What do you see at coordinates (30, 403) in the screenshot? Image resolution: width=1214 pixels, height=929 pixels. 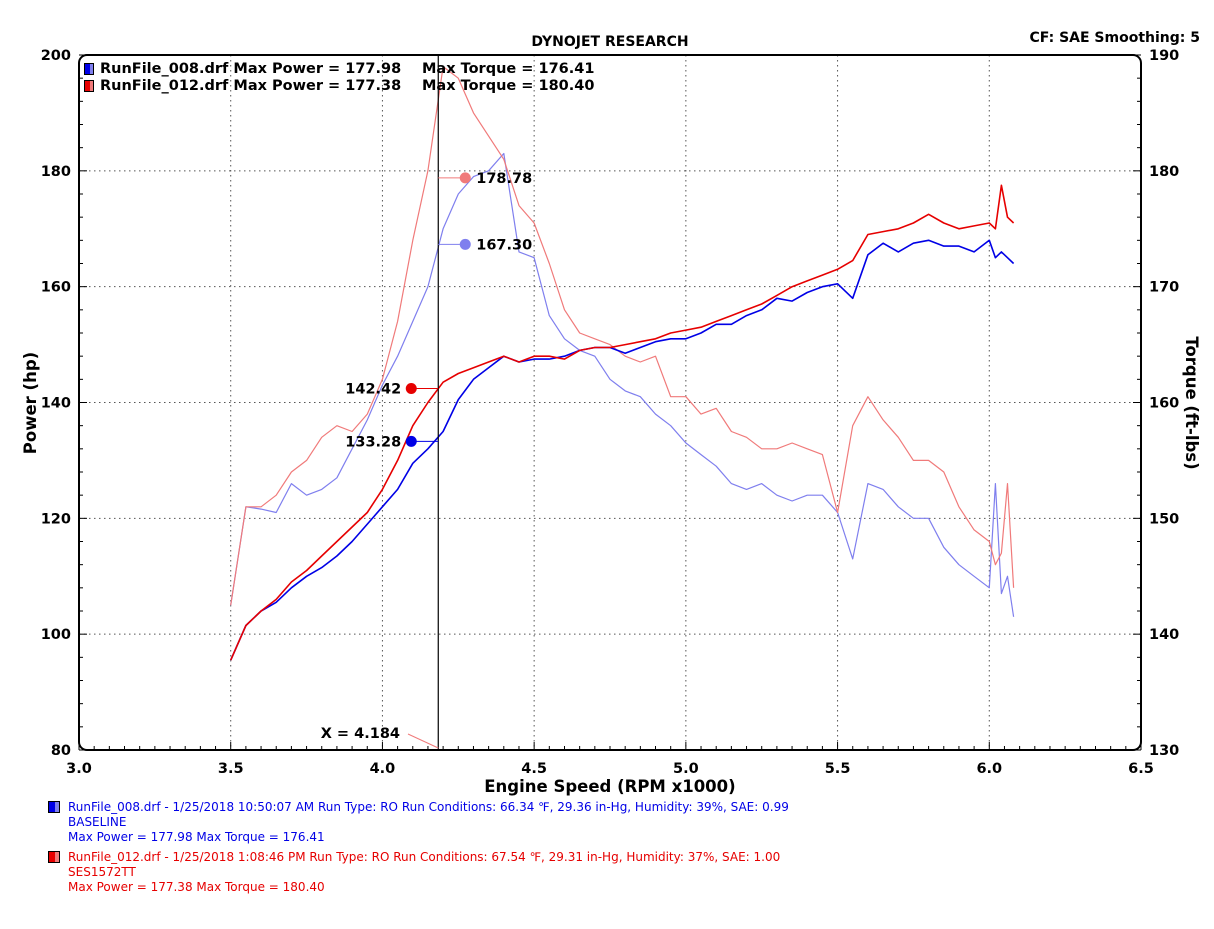 I see `y-axis-left-label: Power (hp)` at bounding box center [30, 403].